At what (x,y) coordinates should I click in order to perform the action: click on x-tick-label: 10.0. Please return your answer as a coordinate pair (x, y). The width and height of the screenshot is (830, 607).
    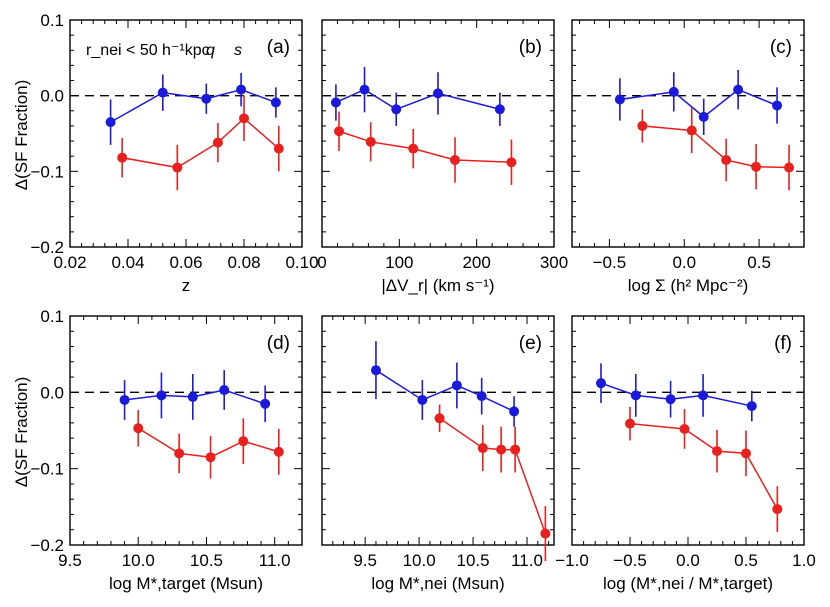
    Looking at the image, I should click on (419, 560).